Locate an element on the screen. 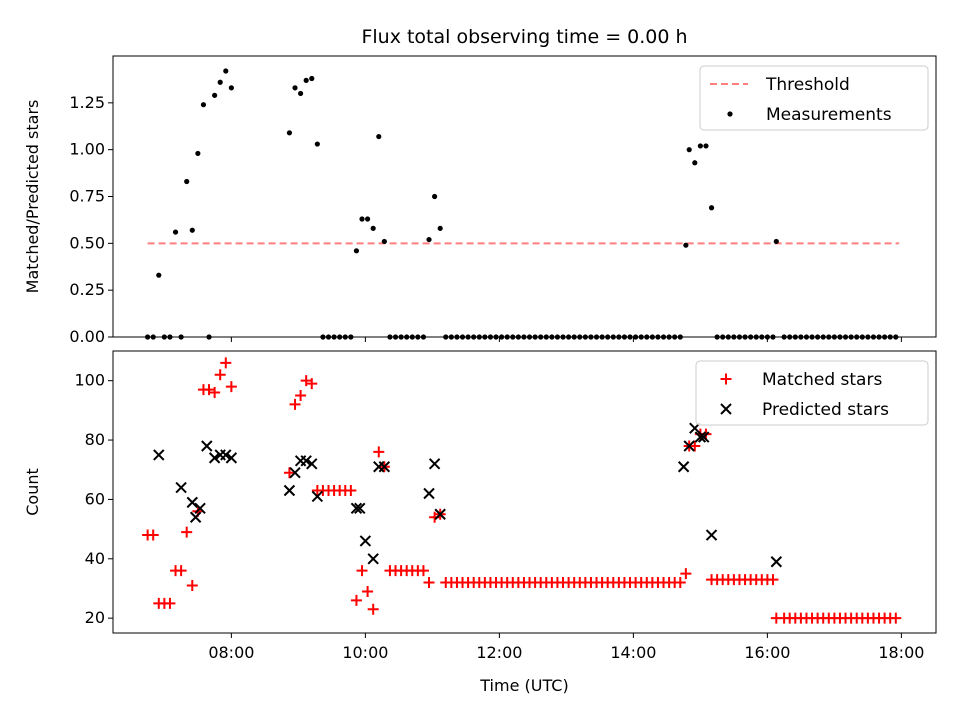  panel-2-legend-label: Predicted stars is located at coordinates (825, 410).